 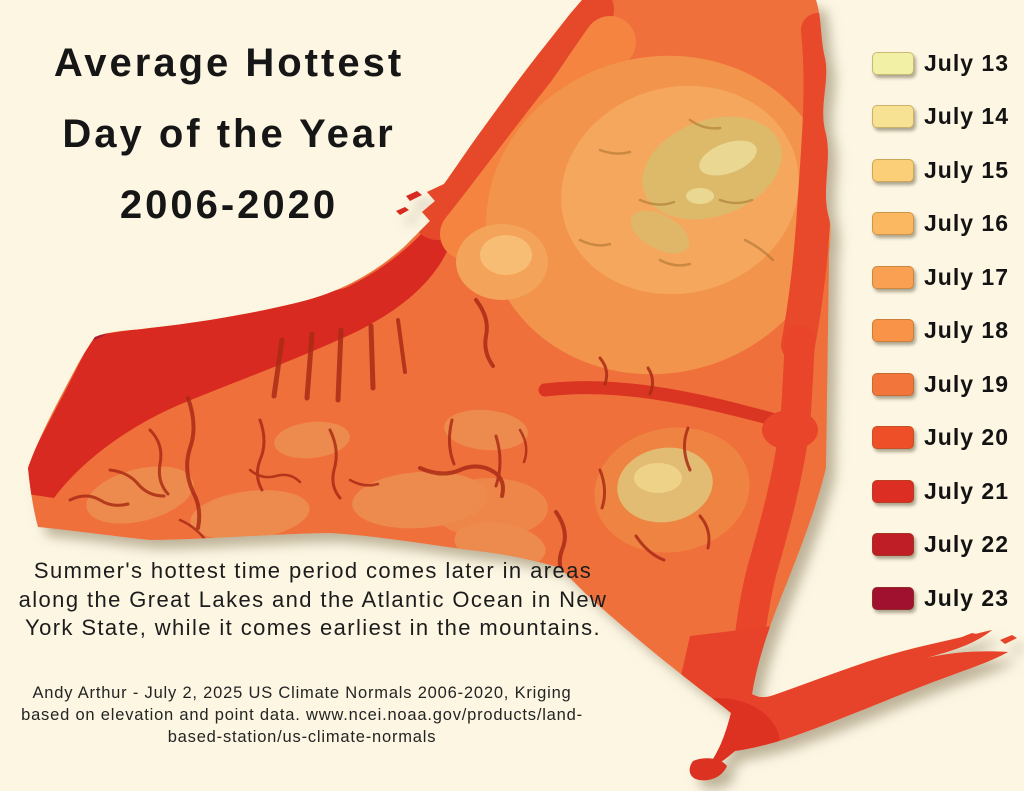 I want to click on legend-label: July 19, so click(x=966, y=383).